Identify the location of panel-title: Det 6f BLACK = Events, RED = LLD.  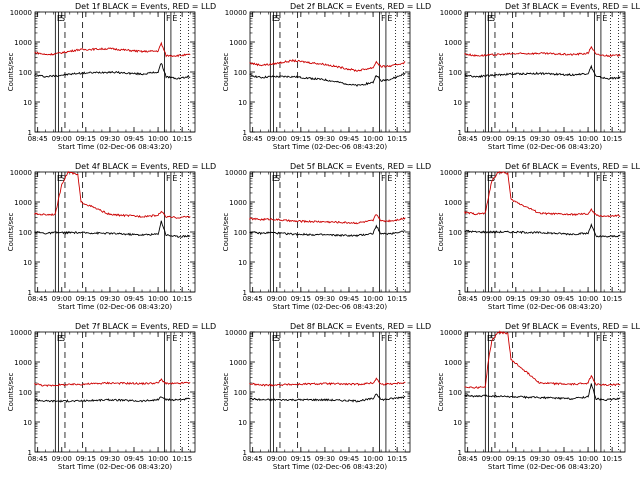
(572, 166).